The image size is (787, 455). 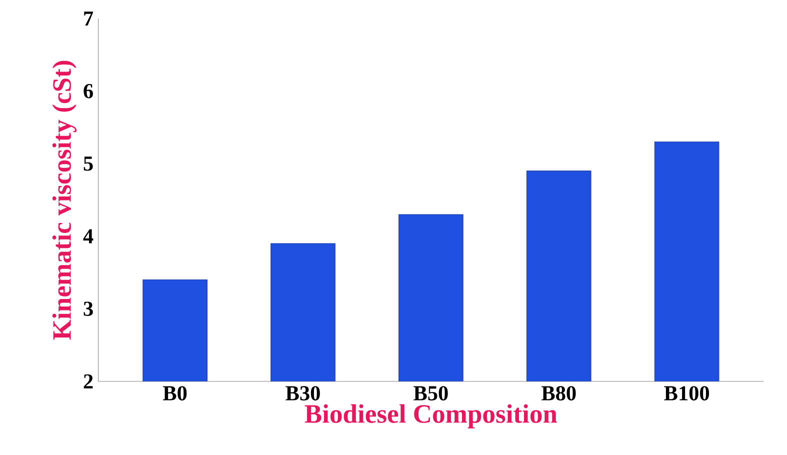 I want to click on y-tick-label: 6, so click(x=88, y=91).